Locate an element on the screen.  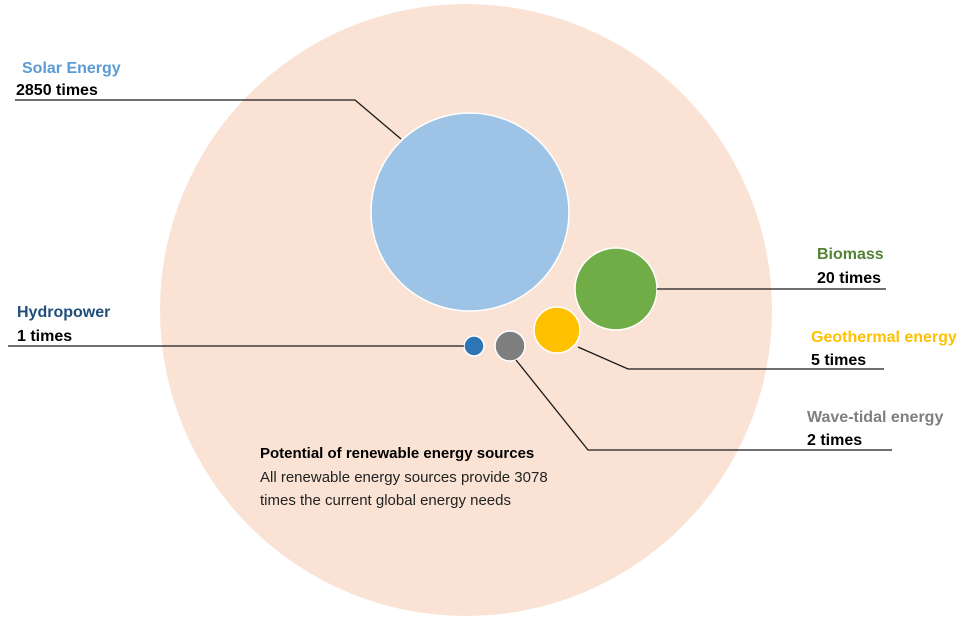
solar-energy-label: Solar Energy is located at coordinates (71, 68).